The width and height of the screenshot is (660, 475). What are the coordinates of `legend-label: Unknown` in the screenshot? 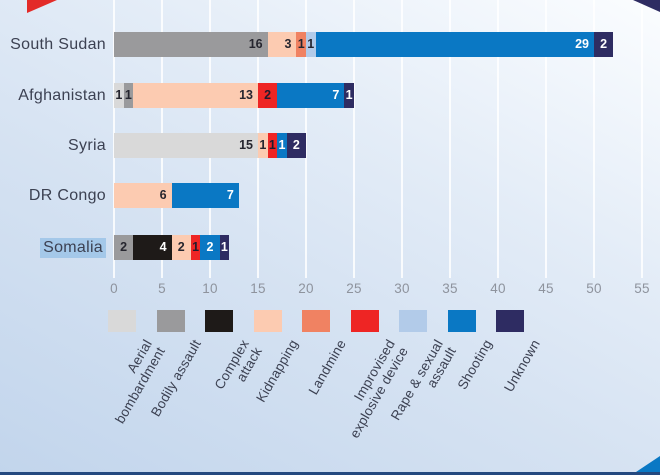 It's located at (522, 366).